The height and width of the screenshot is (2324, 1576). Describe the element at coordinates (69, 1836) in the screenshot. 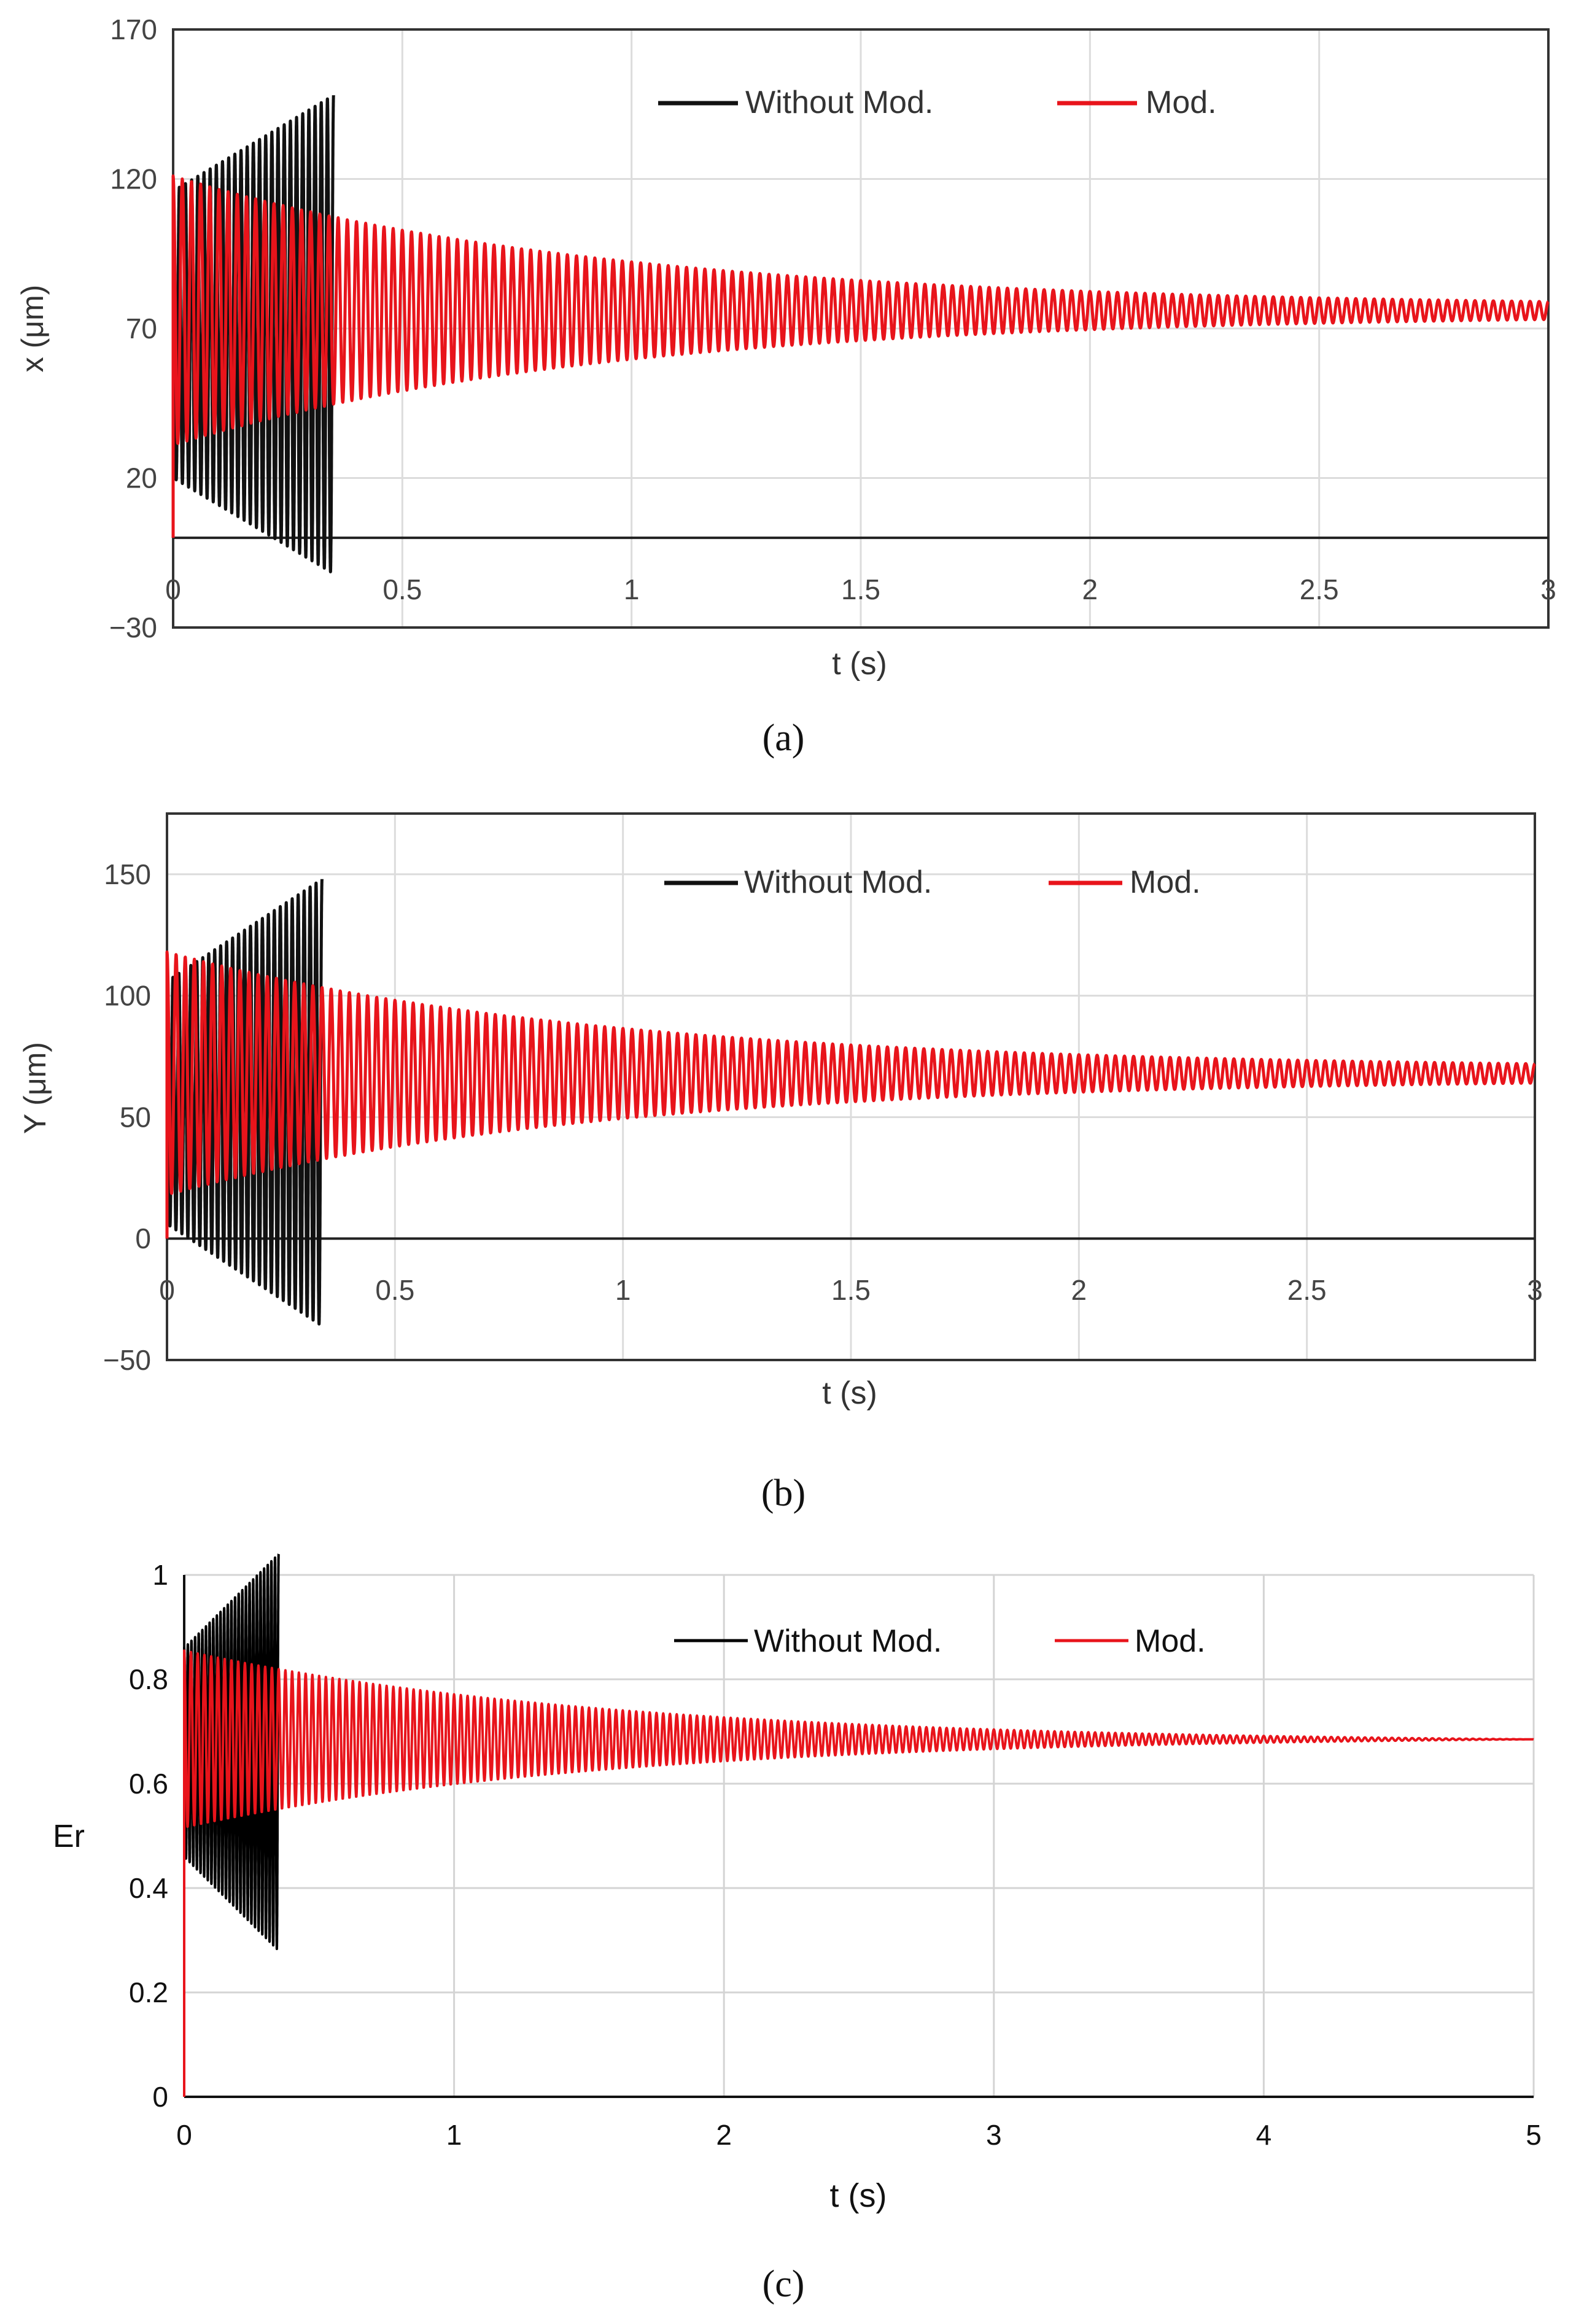

I see `y-axis-label-c: Er` at that location.